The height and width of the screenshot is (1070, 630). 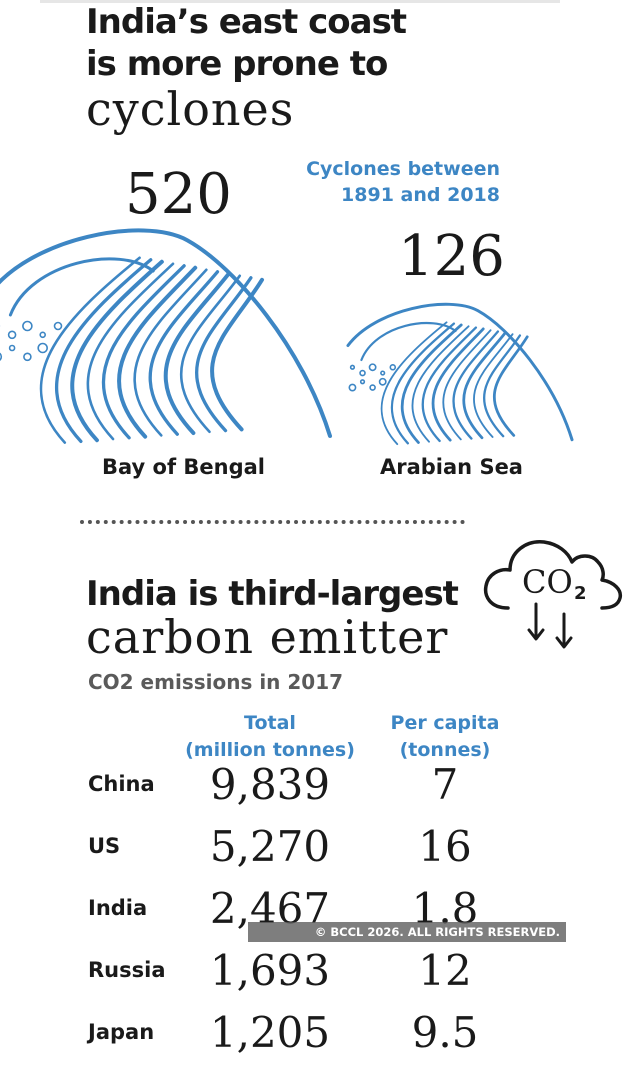 I want to click on row-per-capita-us: 16, so click(x=445, y=846).